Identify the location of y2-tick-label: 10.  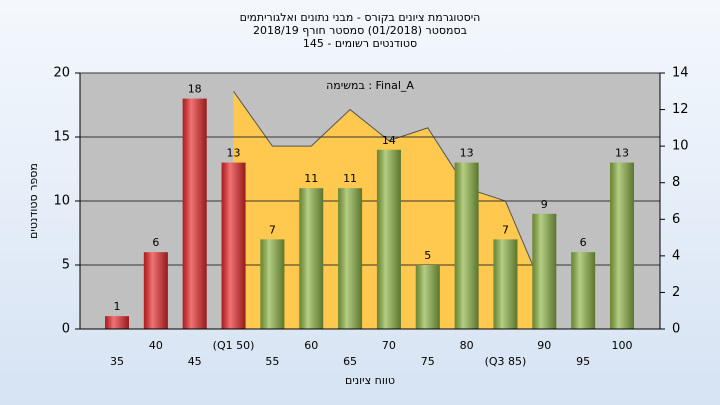
(680, 146).